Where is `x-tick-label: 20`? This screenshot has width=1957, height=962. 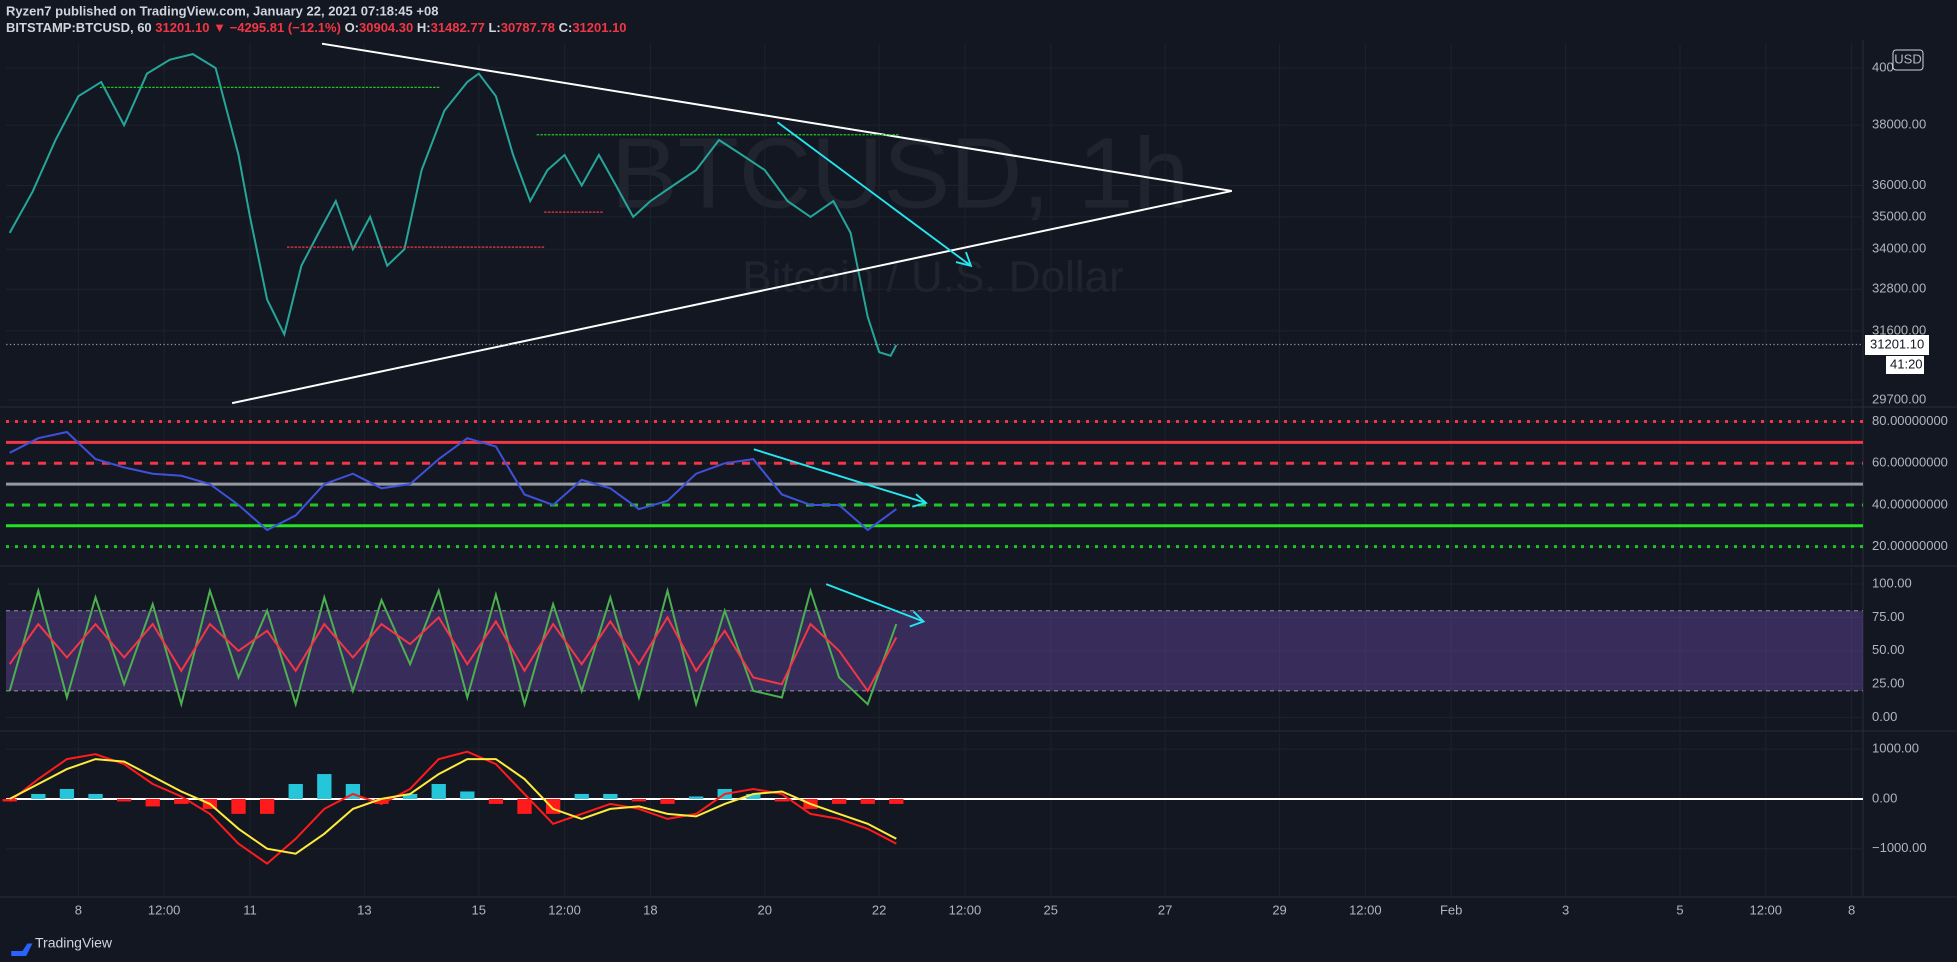
x-tick-label: 20 is located at coordinates (765, 909).